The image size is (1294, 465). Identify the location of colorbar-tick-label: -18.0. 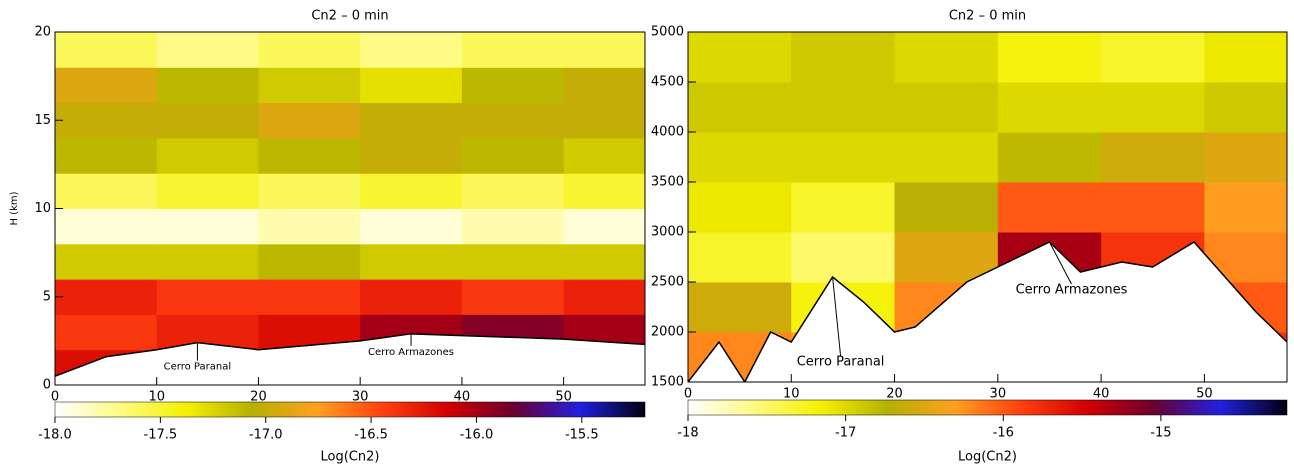
(55, 435).